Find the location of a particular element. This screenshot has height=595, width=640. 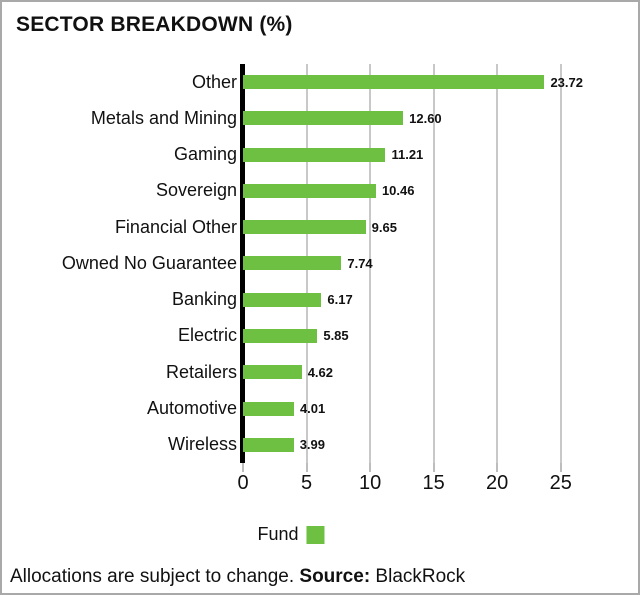

bar-track: 4.01 is located at coordinates (440, 408).